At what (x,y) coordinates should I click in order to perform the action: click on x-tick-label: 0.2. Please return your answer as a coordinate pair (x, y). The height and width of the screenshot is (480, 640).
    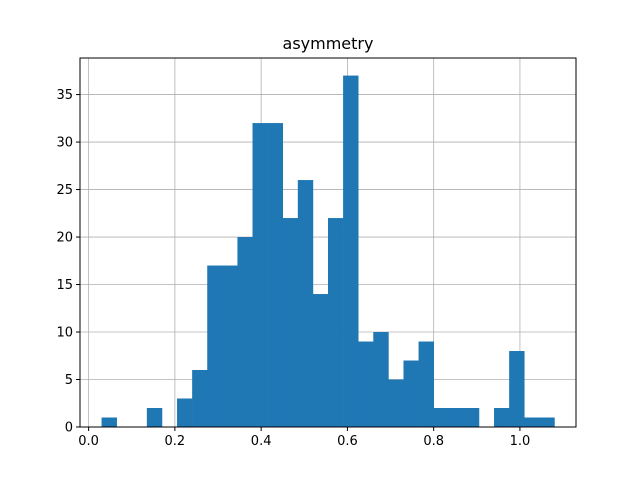
    Looking at the image, I should click on (175, 441).